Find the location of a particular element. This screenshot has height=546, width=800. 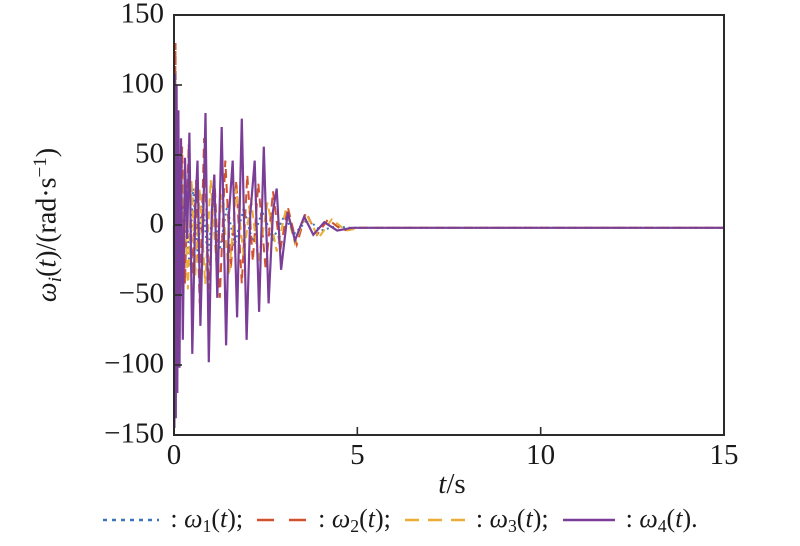

y-axis-label-t: t is located at coordinates (47, 263).